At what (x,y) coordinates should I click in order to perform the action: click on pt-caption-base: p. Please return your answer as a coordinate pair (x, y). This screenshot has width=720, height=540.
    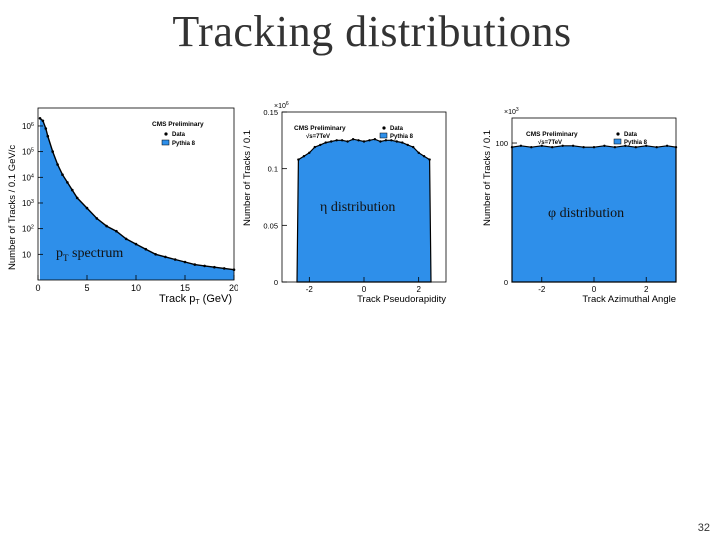
    Looking at the image, I should click on (59, 253).